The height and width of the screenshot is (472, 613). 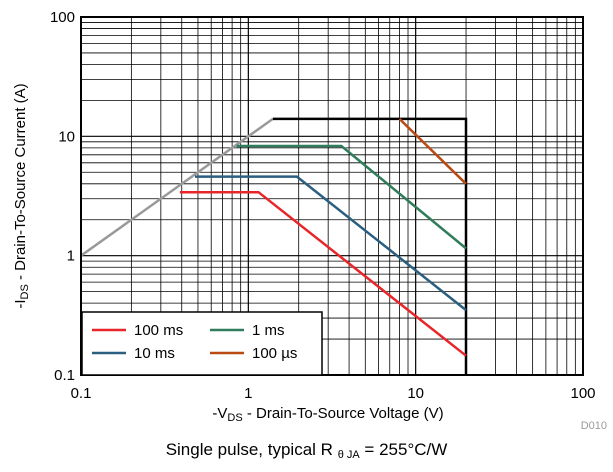 What do you see at coordinates (306, 450) in the screenshot?
I see `chart-caption: Single pulse, typical R θ JA = 255°C/W` at bounding box center [306, 450].